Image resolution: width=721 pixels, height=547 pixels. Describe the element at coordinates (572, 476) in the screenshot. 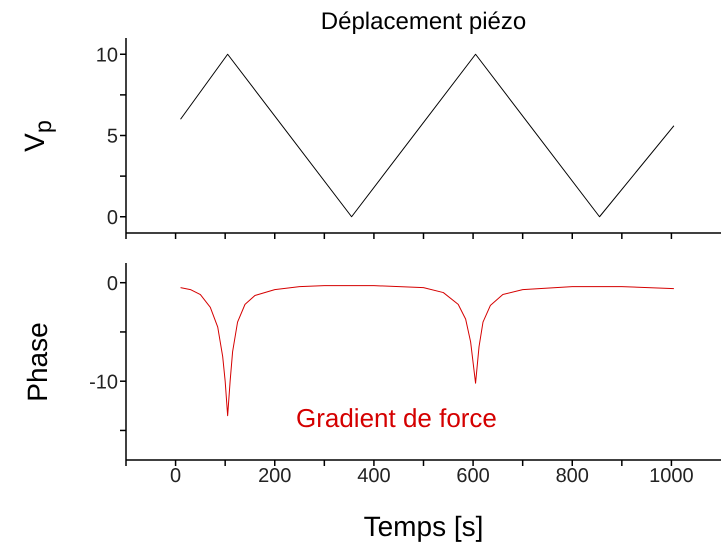

I see `x-tick-label: 800` at that location.